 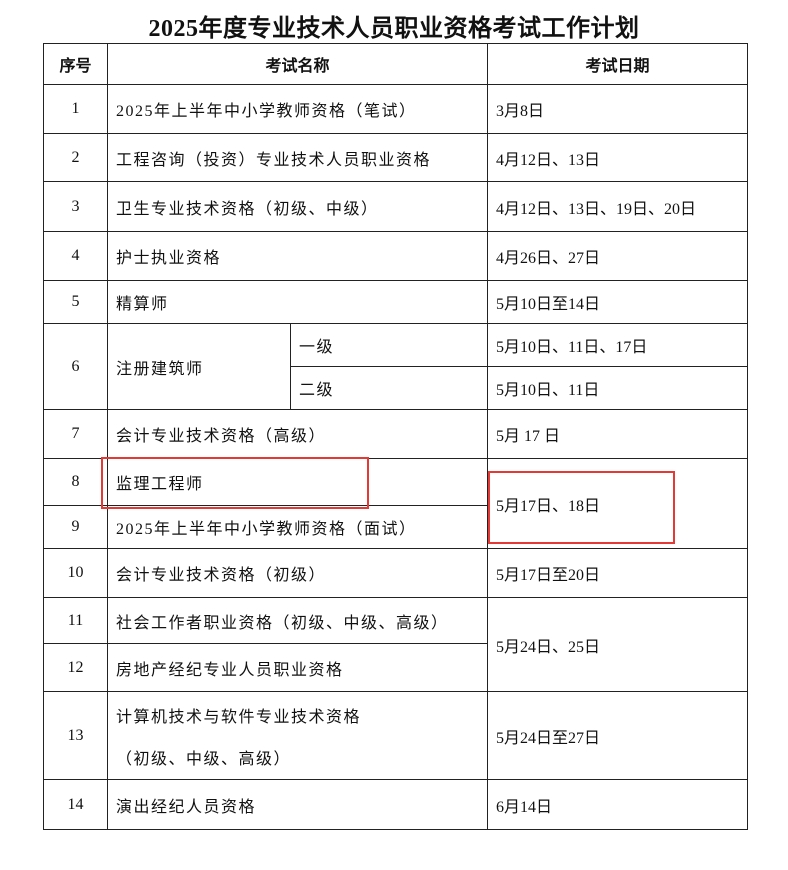 What do you see at coordinates (389, 388) in the screenshot?
I see `row-level: 二级` at bounding box center [389, 388].